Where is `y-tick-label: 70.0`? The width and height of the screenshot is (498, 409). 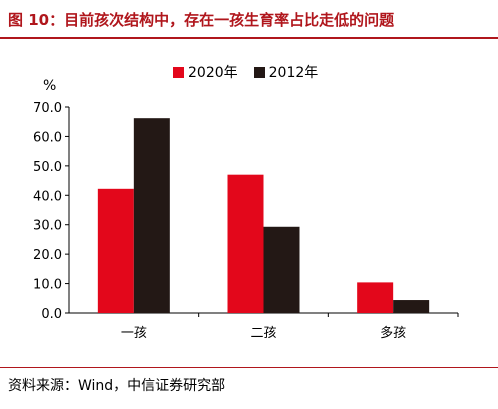 y-tick-label: 70.0 is located at coordinates (47, 108).